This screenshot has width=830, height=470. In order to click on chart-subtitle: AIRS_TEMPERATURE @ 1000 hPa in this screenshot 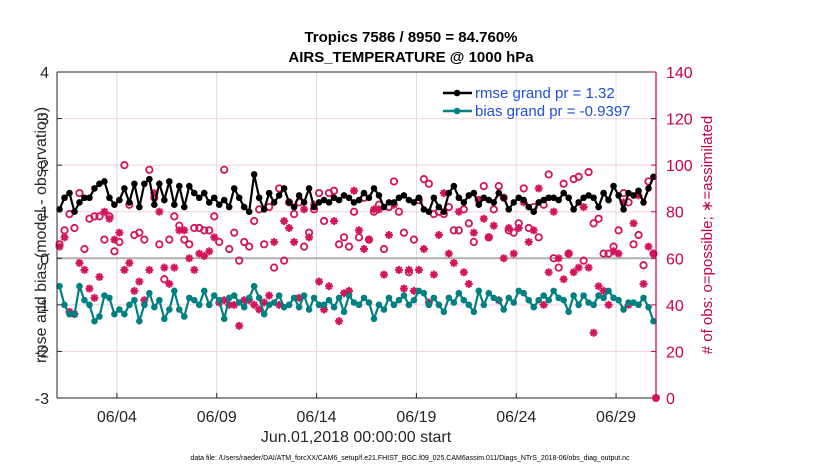, I will do `click(411, 57)`.